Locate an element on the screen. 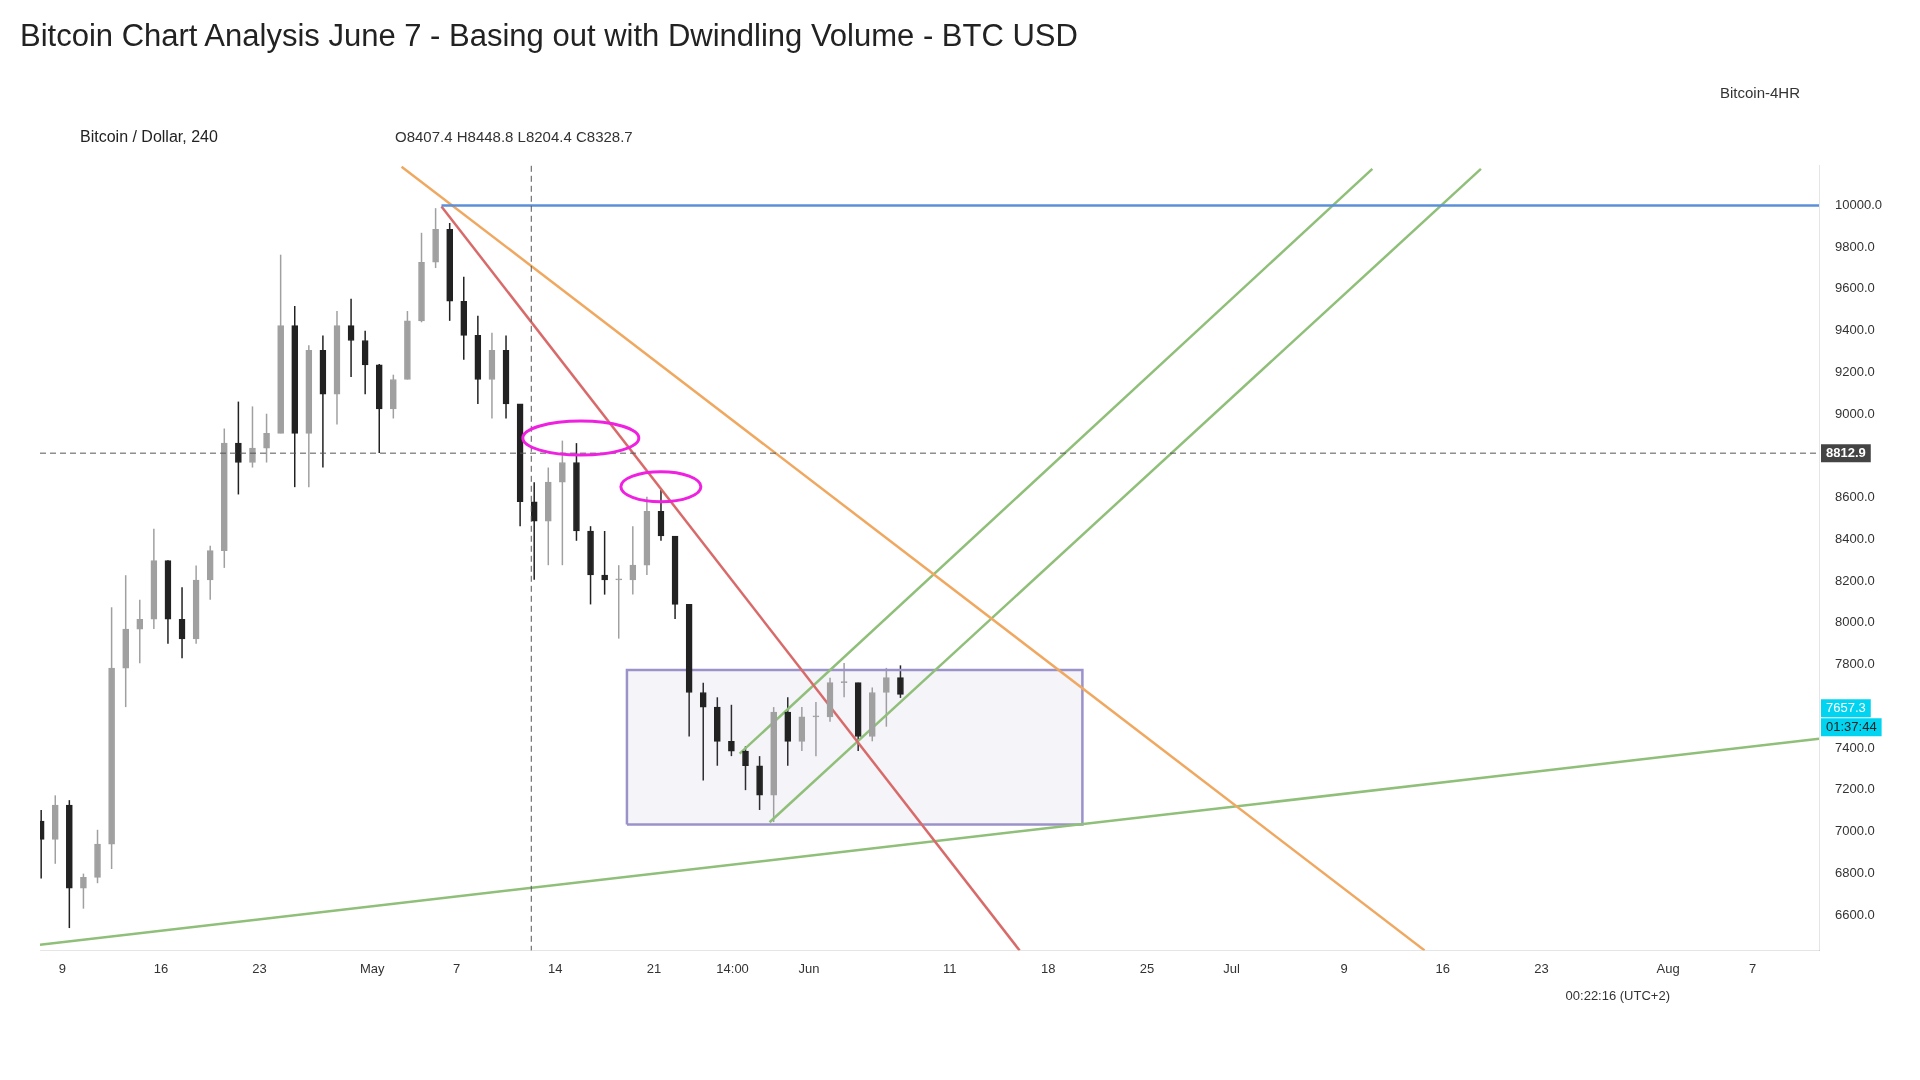  y-tick-label: 8600.0 is located at coordinates (1855, 497).